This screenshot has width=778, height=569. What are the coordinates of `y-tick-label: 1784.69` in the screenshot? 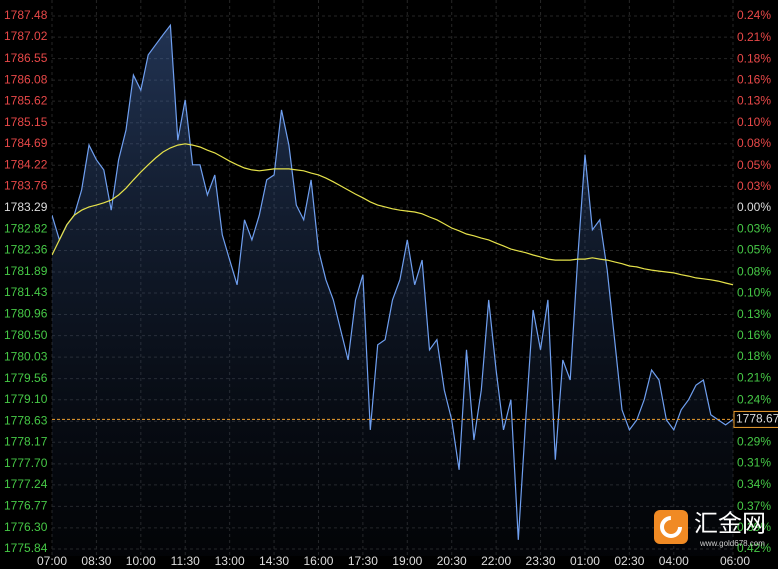 It's located at (26, 143).